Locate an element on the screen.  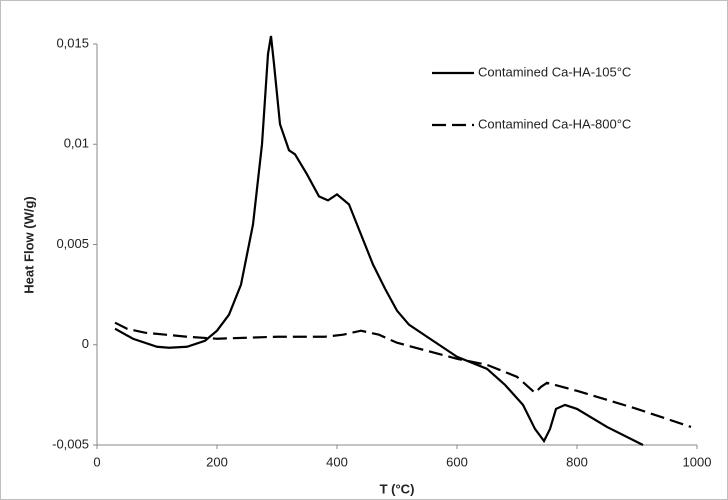
legend-label: Contamined Ca-HA-105°C is located at coordinates (554, 71).